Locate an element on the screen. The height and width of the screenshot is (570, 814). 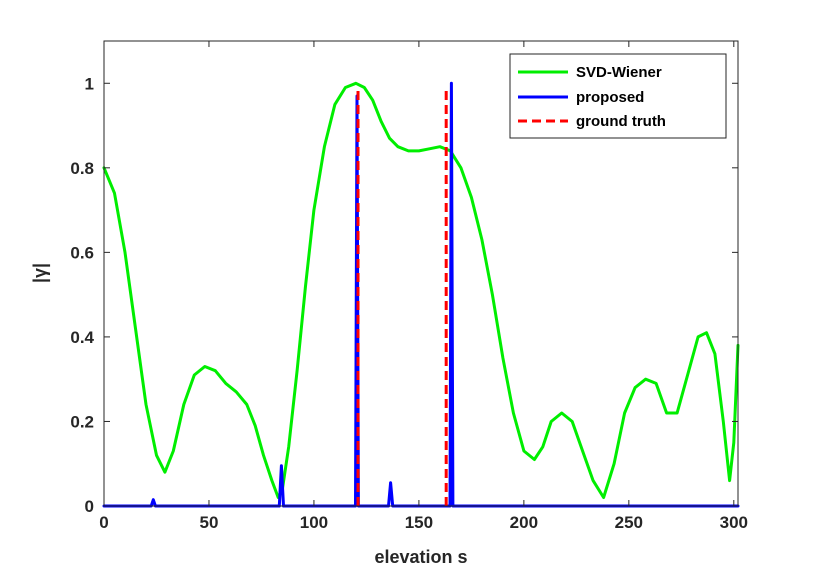
x-tick-label: 300 is located at coordinates (734, 522).